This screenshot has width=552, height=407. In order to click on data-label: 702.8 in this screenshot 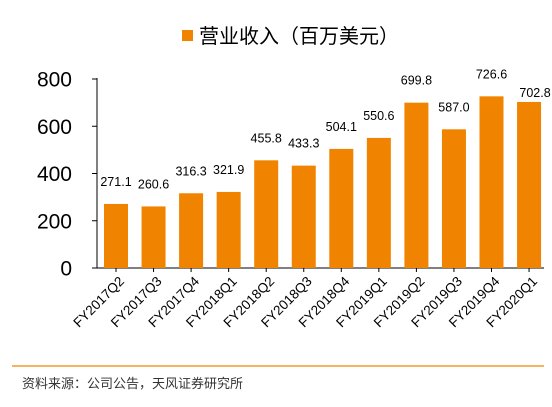, I will do `click(534, 93)`.